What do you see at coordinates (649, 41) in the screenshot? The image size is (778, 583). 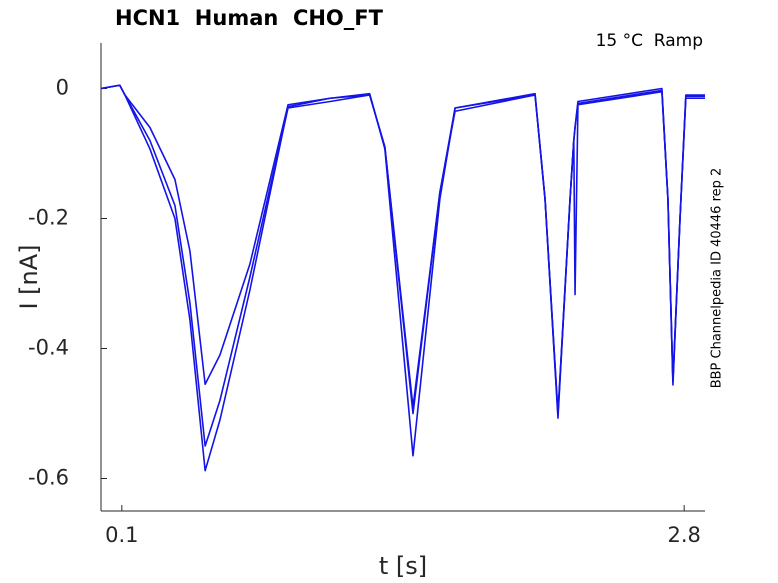 I see `annotation: 15 °C Ramp` at bounding box center [649, 41].